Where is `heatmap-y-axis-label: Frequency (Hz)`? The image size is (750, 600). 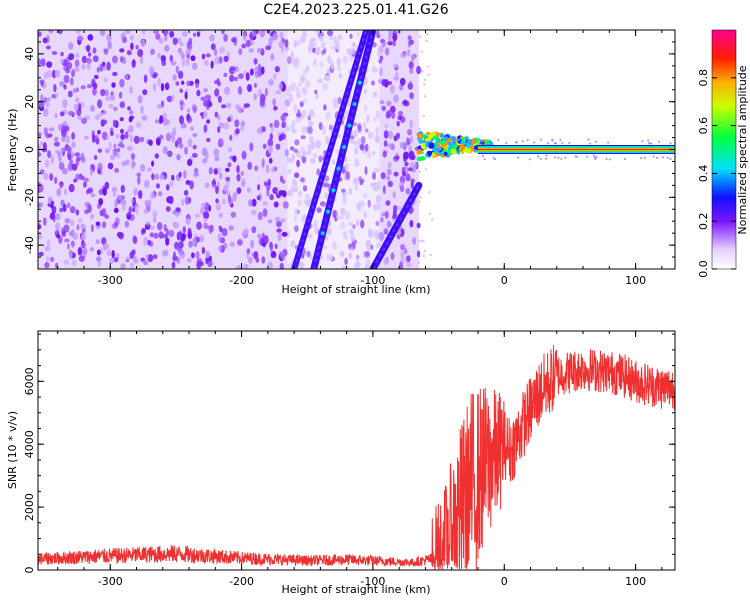
heatmap-y-axis-label: Frequency (Hz) is located at coordinates (12, 150).